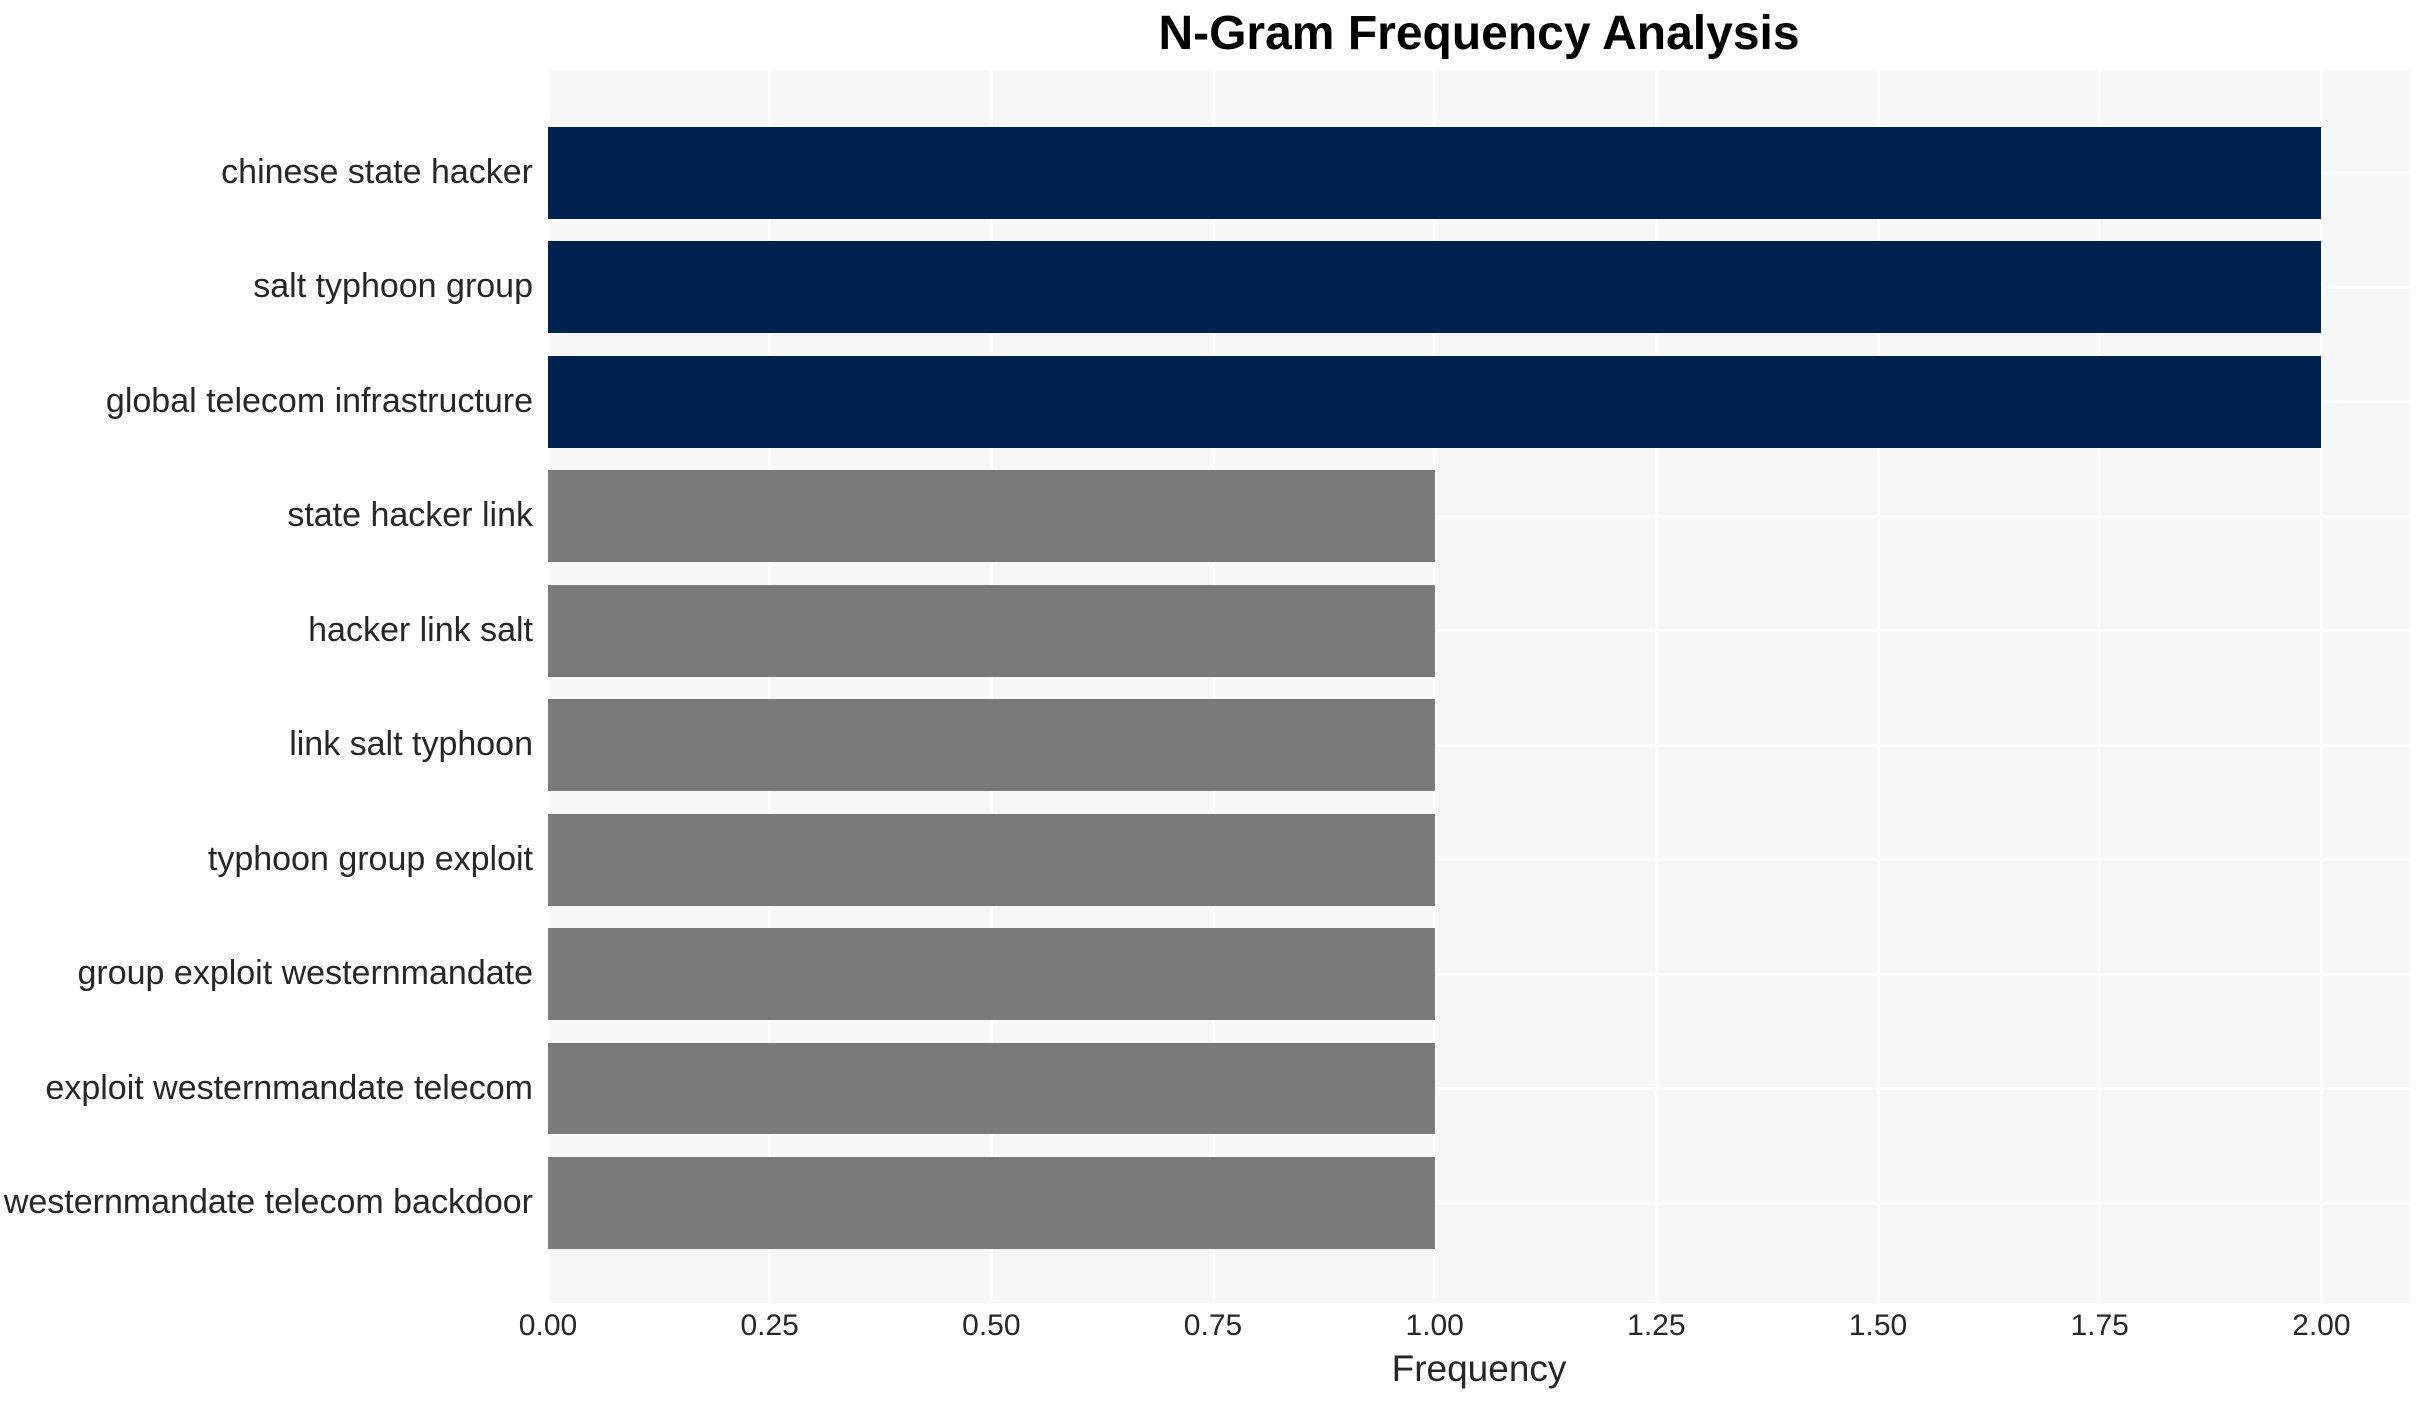  Describe the element at coordinates (393, 286) in the screenshot. I see `y-tick-label-1: salt typhoon group` at that location.